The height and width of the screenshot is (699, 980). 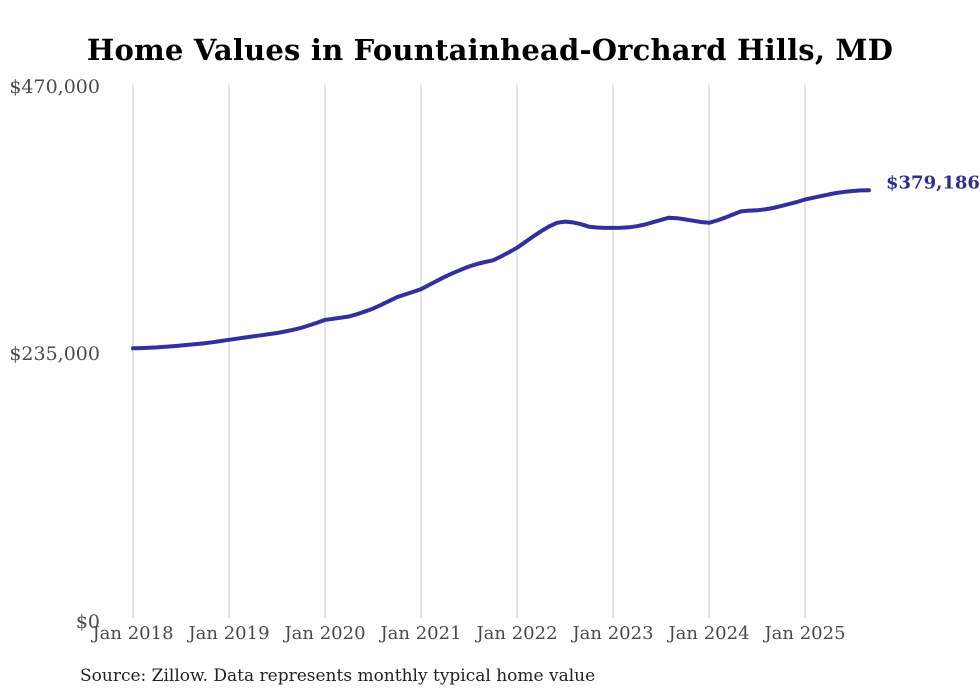 What do you see at coordinates (87, 622) in the screenshot?
I see `y-tick-0: $0` at bounding box center [87, 622].